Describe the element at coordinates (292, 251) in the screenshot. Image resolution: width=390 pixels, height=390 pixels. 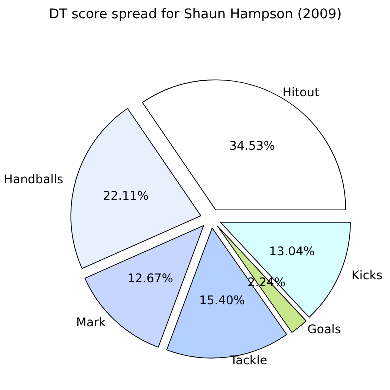
I see `data-label: 13.04%` at that location.